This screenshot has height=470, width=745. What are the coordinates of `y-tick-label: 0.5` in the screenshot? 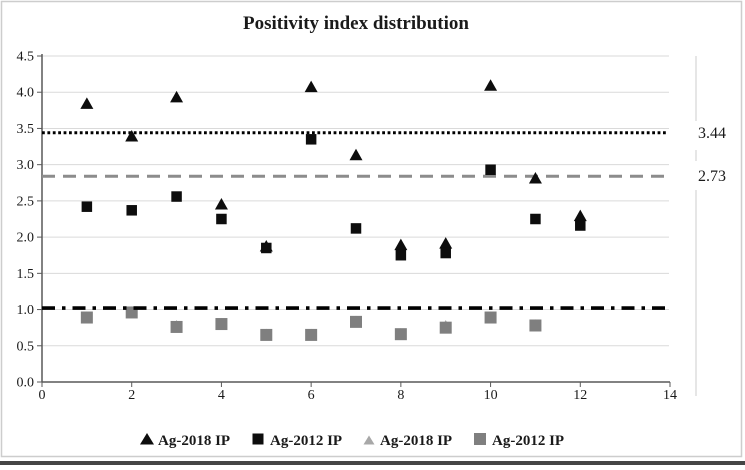 It's located at (26, 346).